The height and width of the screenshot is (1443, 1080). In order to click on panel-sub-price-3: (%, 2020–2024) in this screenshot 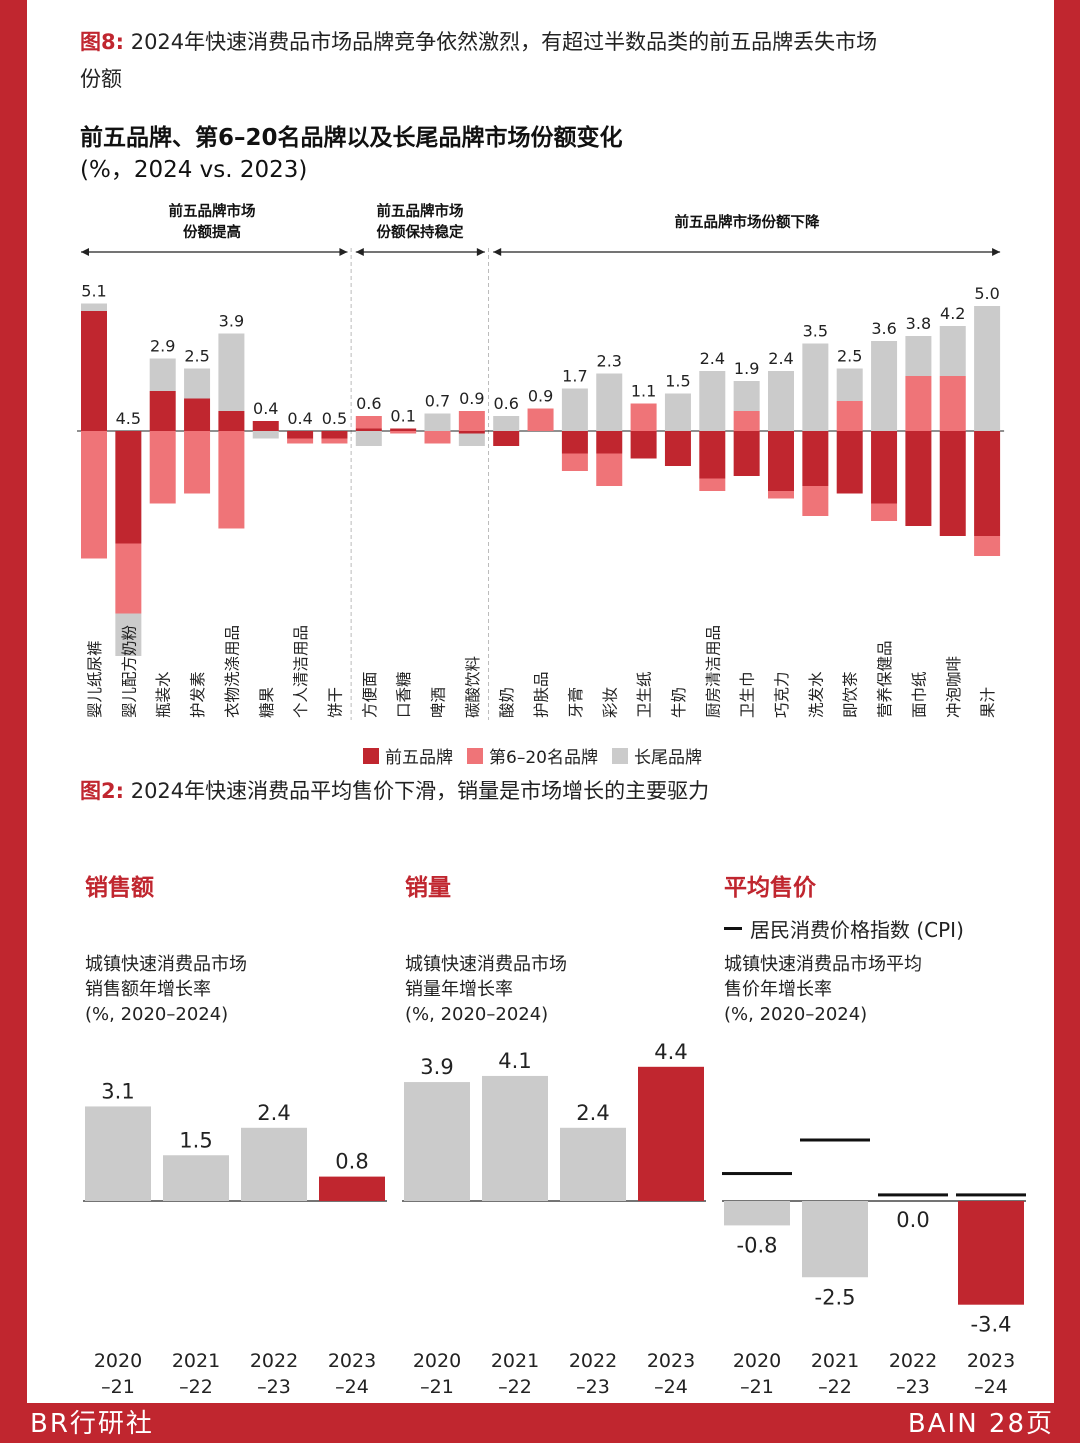, I will do `click(796, 1014)`.